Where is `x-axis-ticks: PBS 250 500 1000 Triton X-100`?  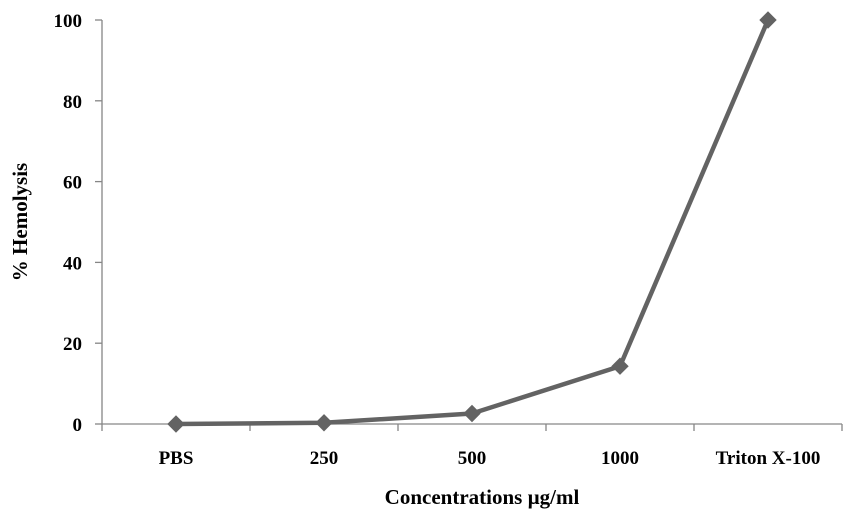 x-axis-ticks: PBS 250 500 1000 Triton X-100 is located at coordinates (472, 446).